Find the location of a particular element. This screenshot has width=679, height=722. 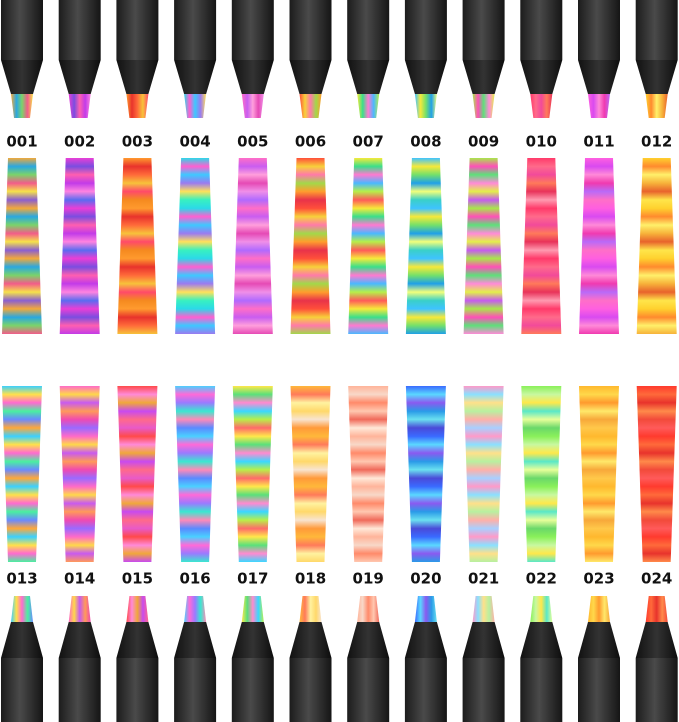

pencil-item: 020 is located at coordinates (425, 554).